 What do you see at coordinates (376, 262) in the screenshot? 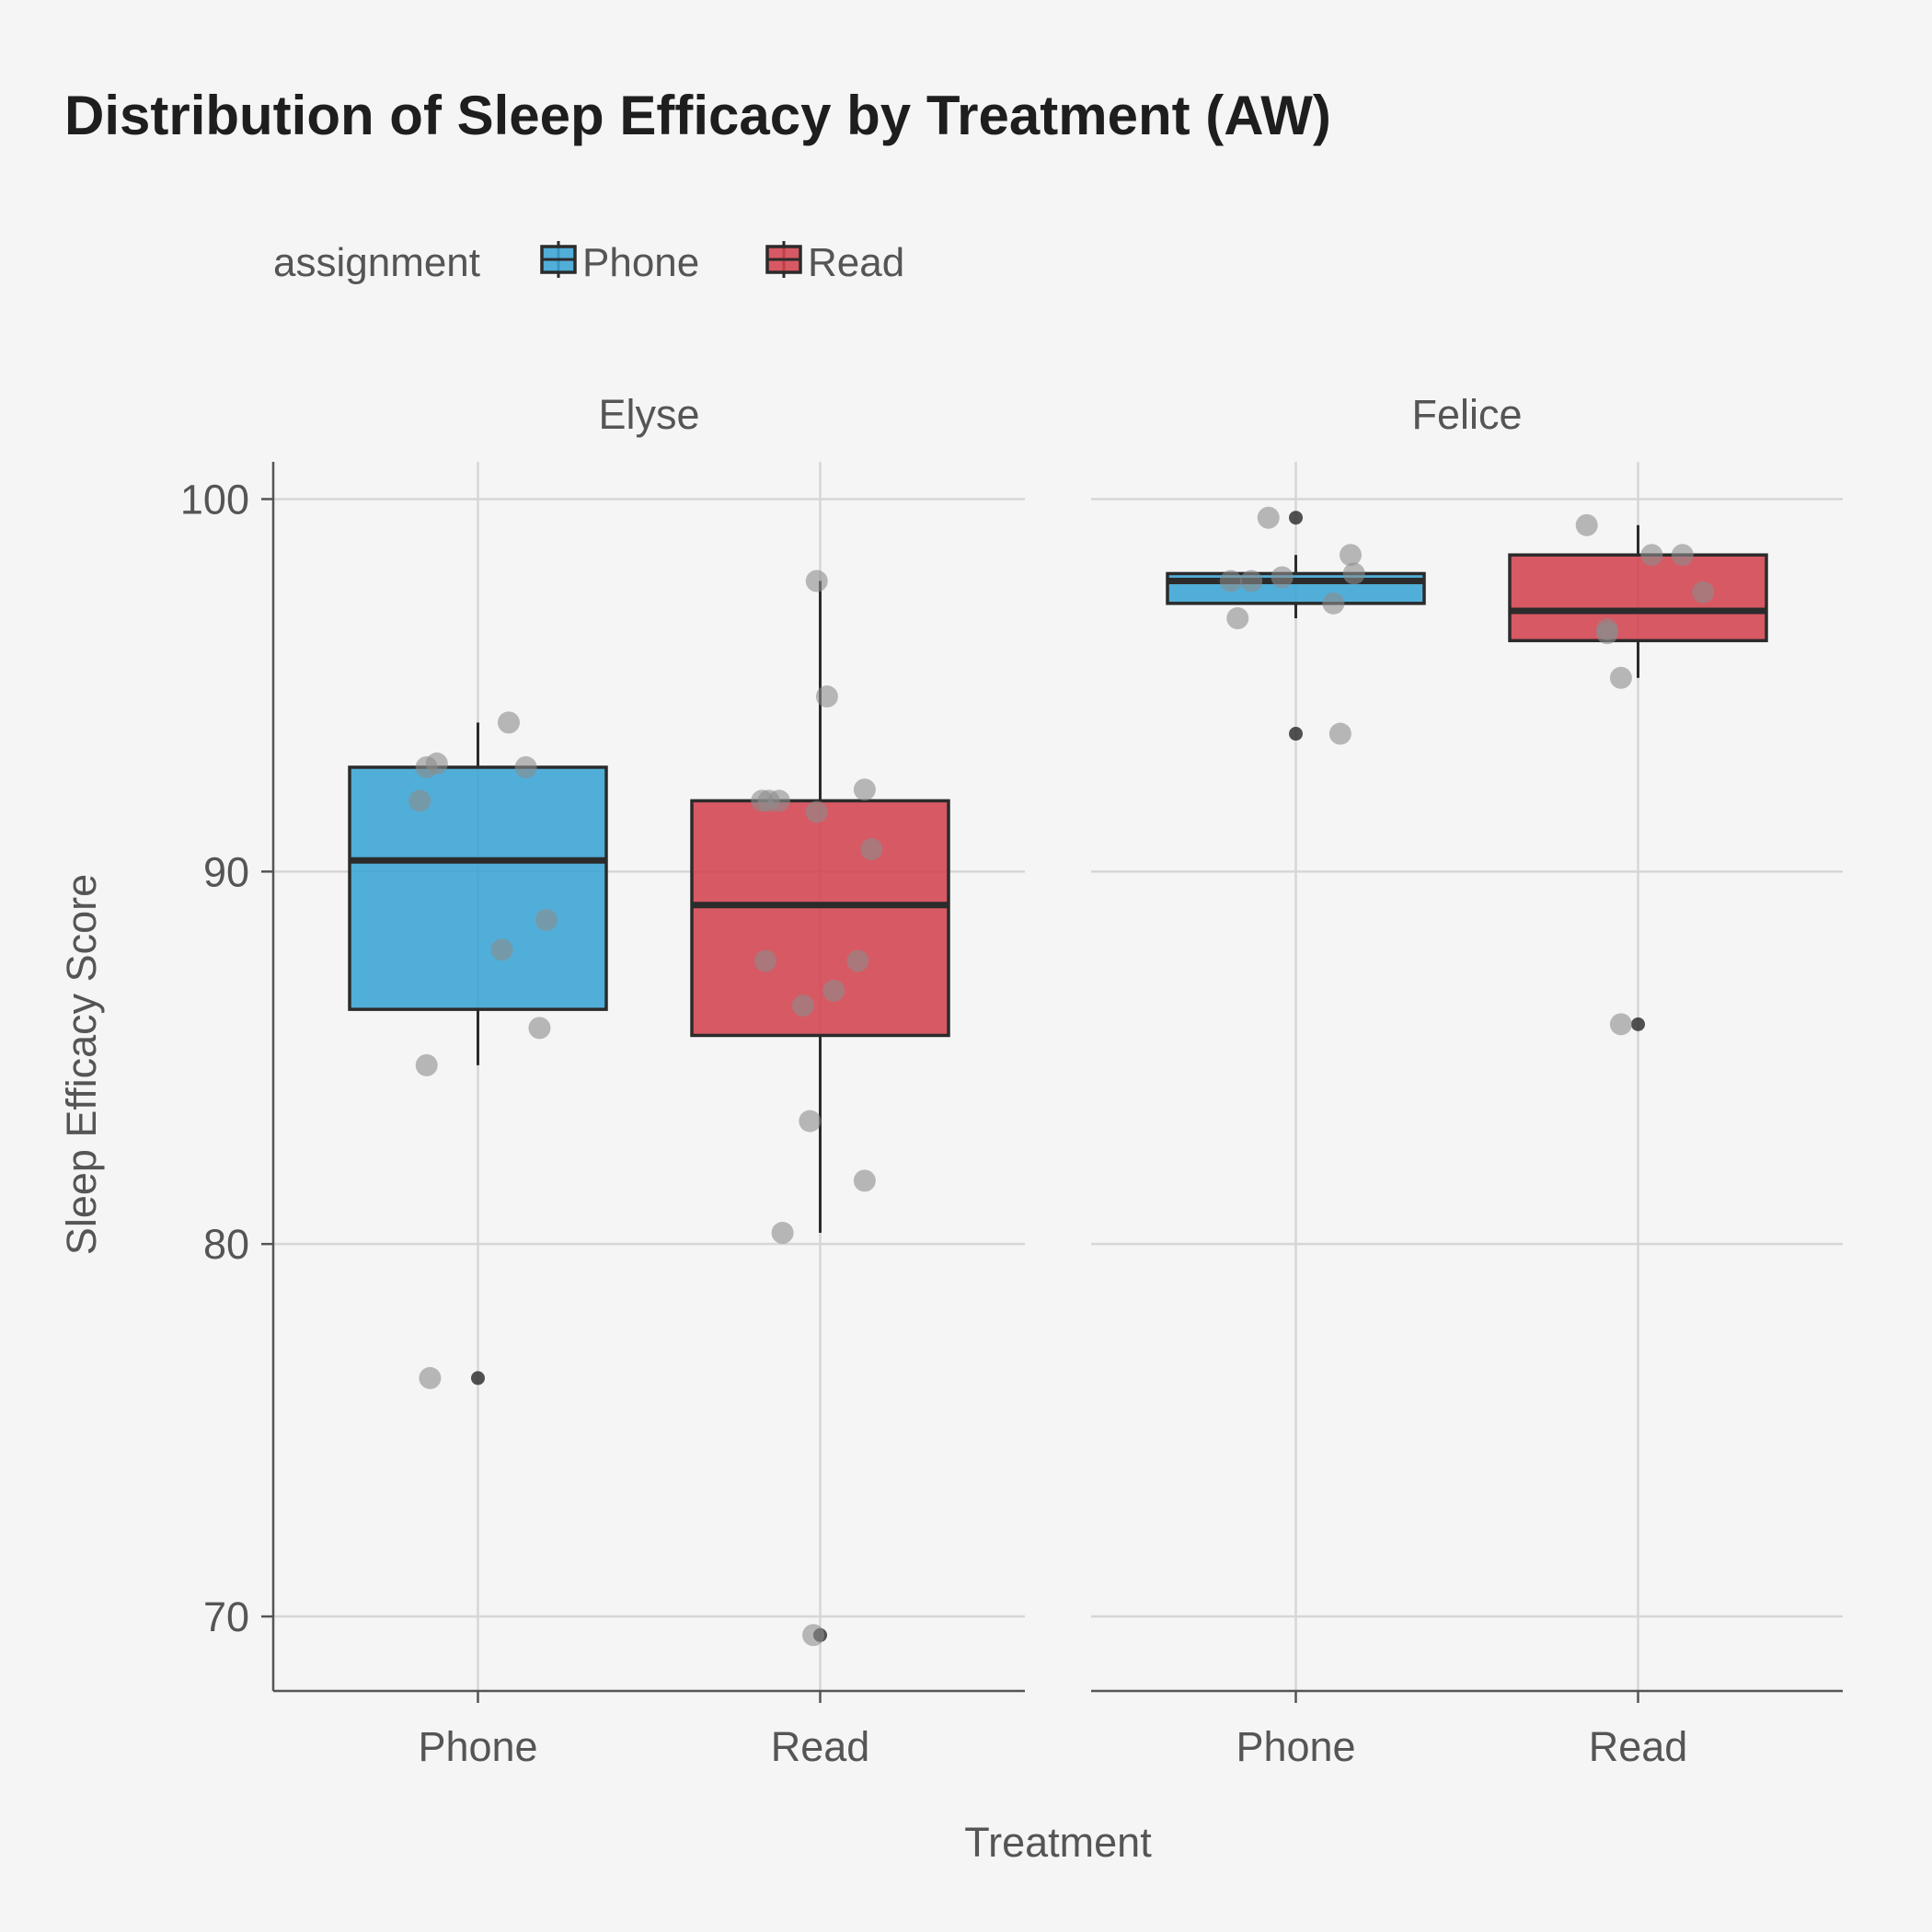
I see `legend-title: assignment` at bounding box center [376, 262].